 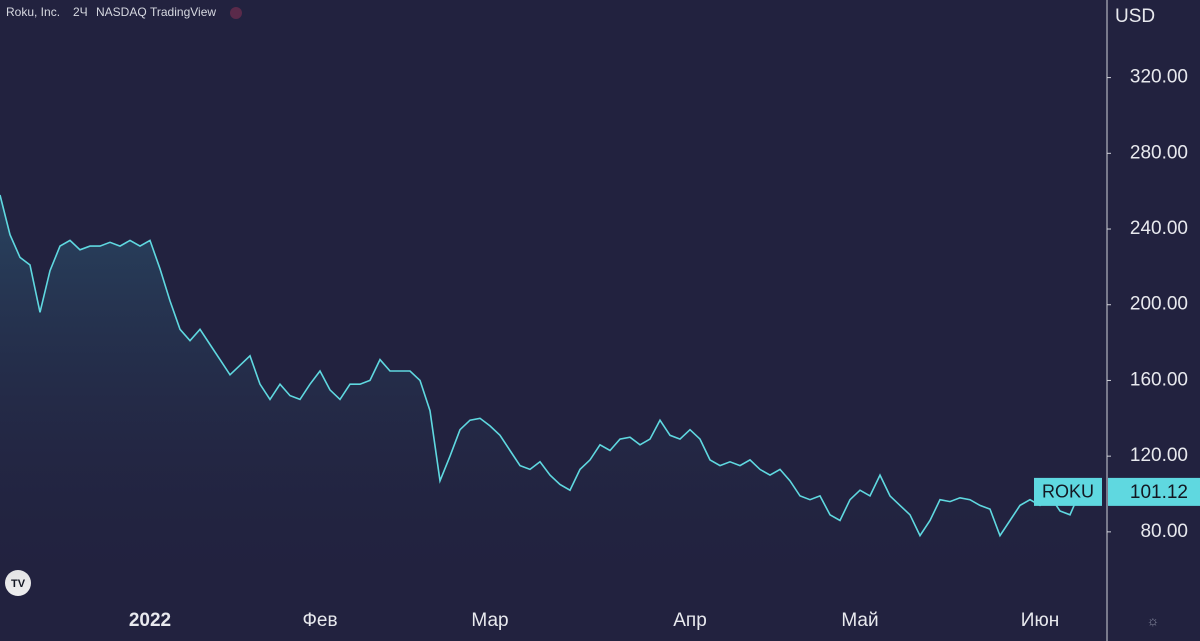 What do you see at coordinates (1159, 304) in the screenshot?
I see `y-tick-label: 200.00` at bounding box center [1159, 304].